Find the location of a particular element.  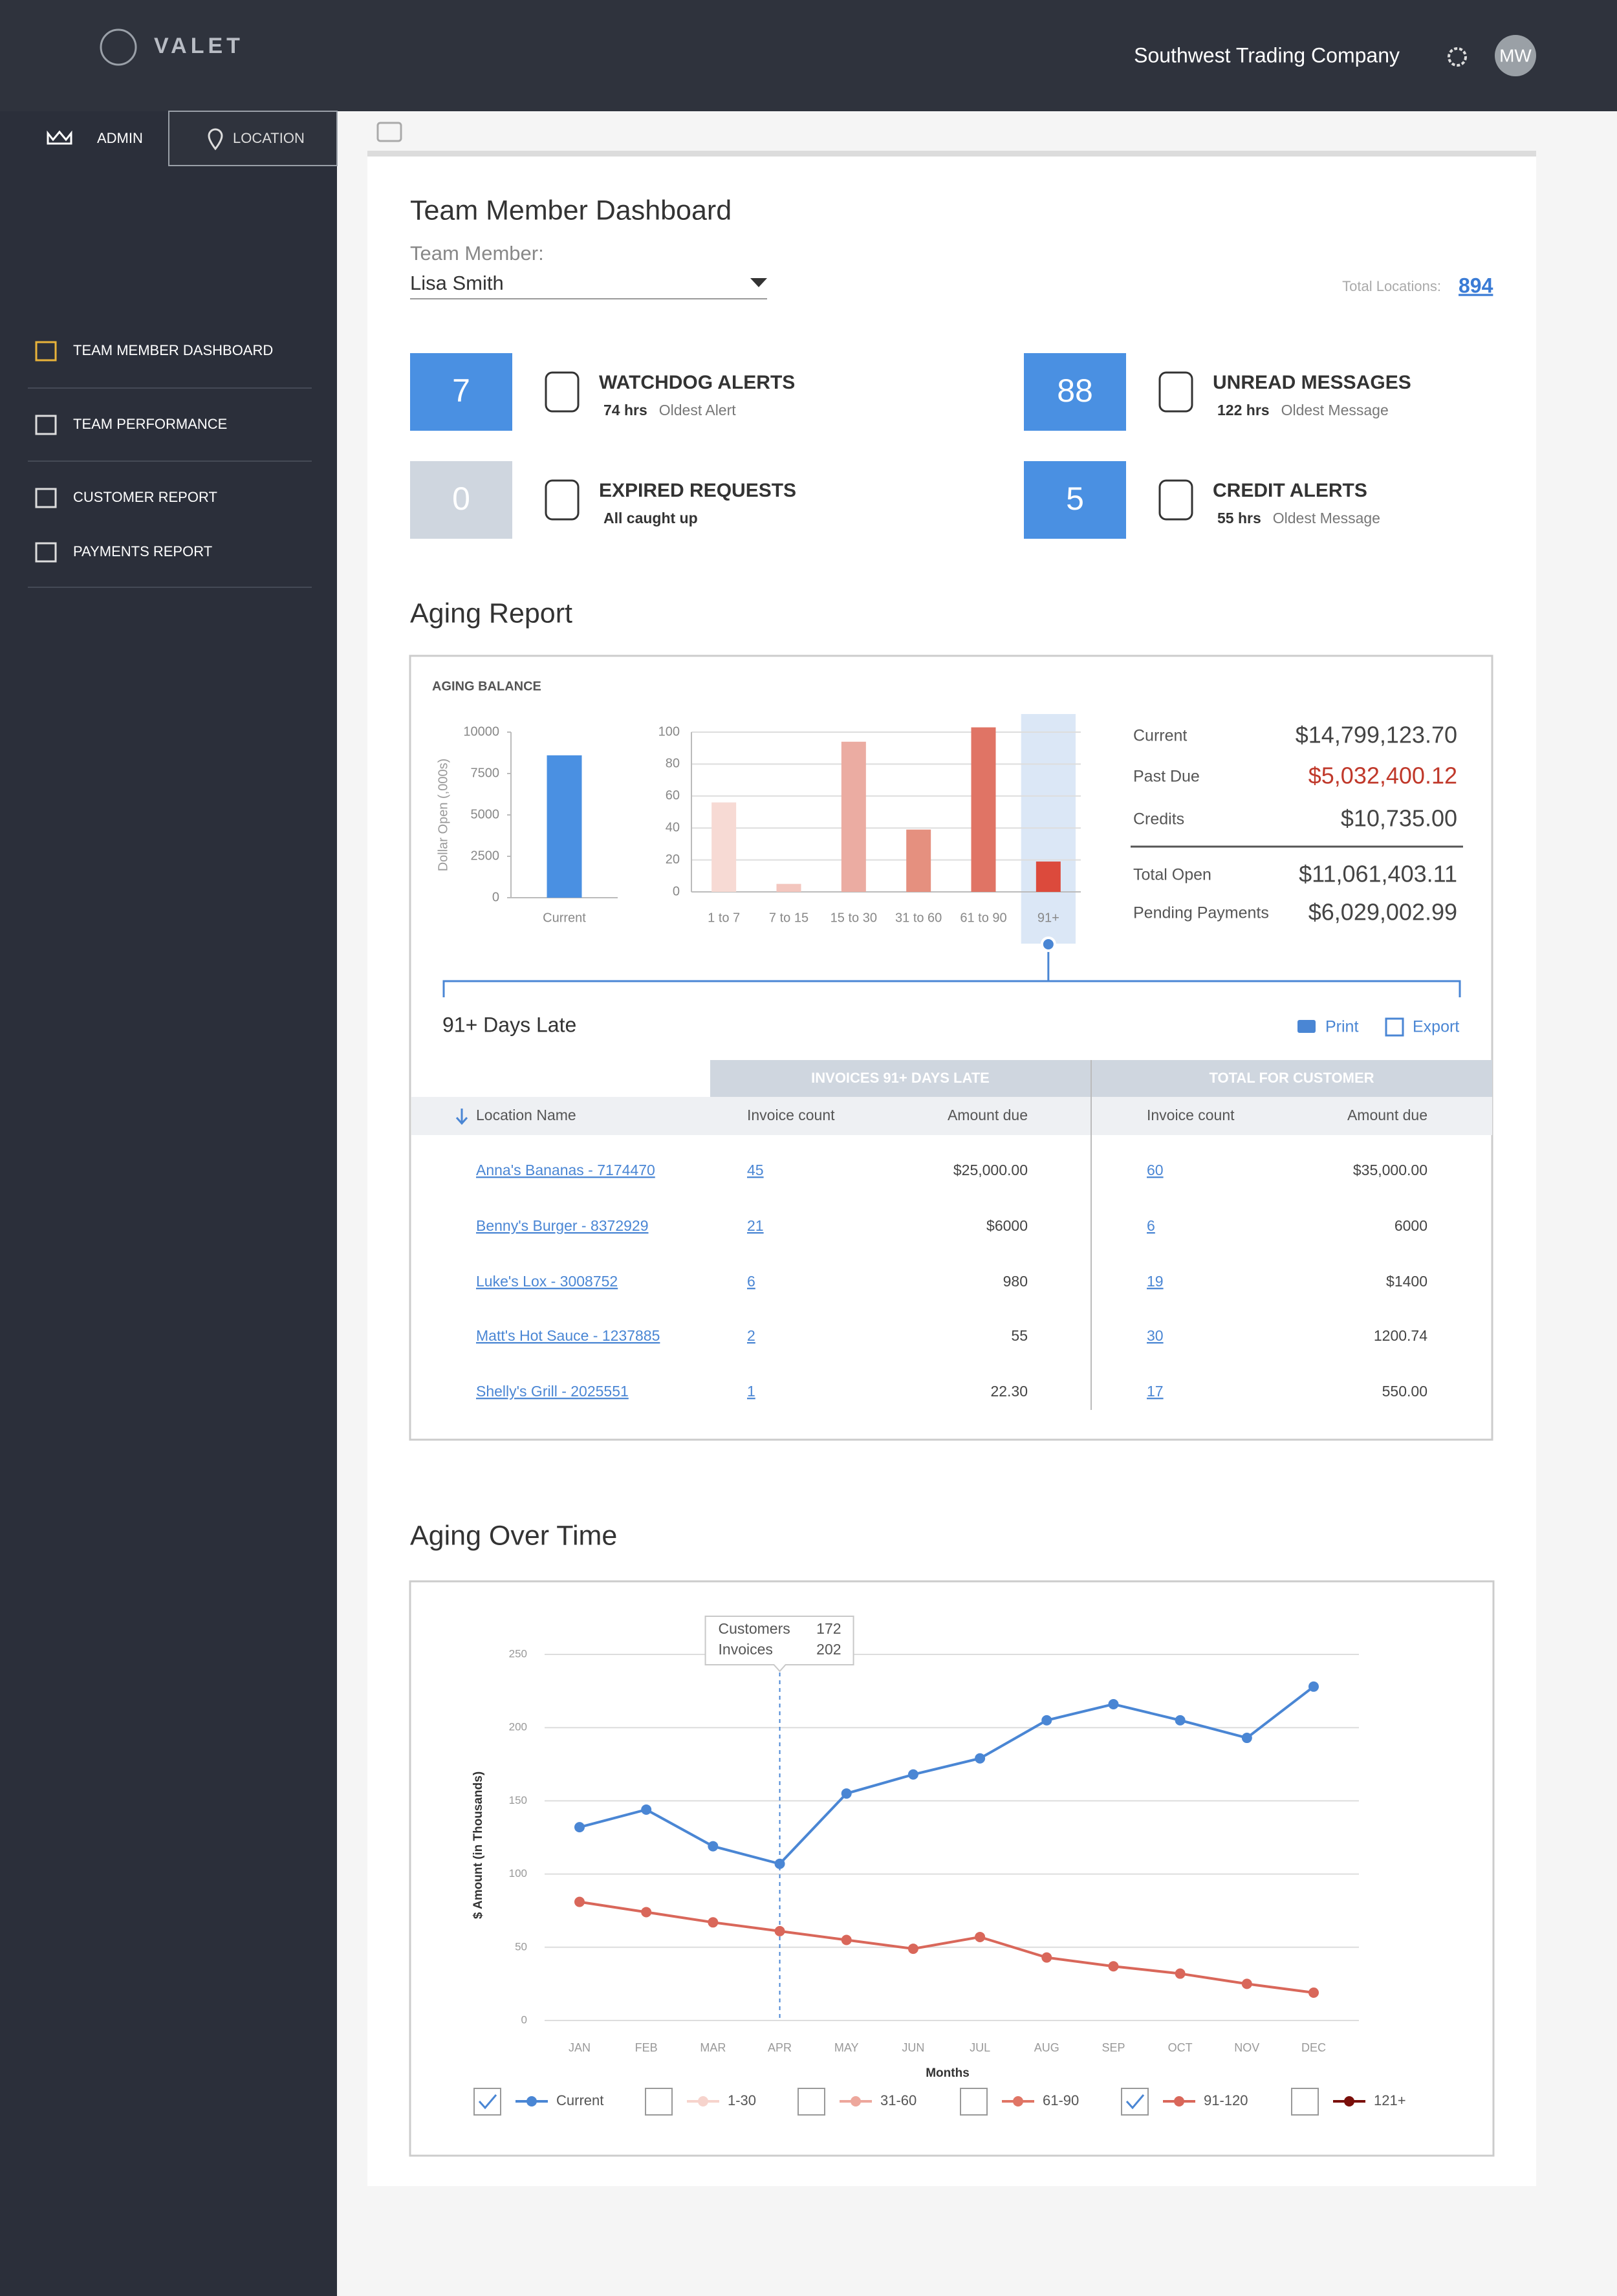

table-link: 1 is located at coordinates (751, 1391).